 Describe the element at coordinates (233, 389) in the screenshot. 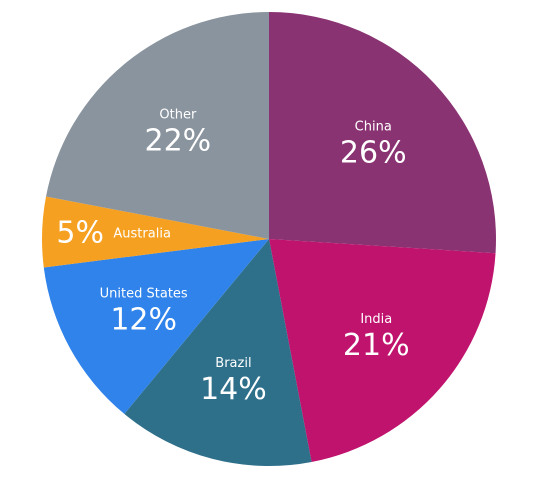

I see `value-label: 14%` at that location.